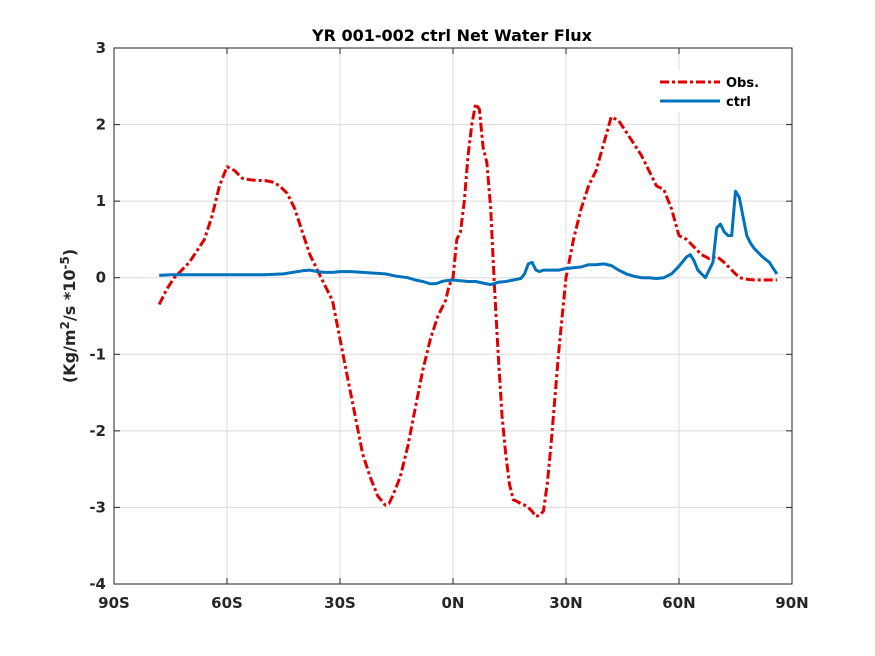 The image size is (875, 656). What do you see at coordinates (101, 48) in the screenshot?
I see `y-tick-label: 3` at bounding box center [101, 48].